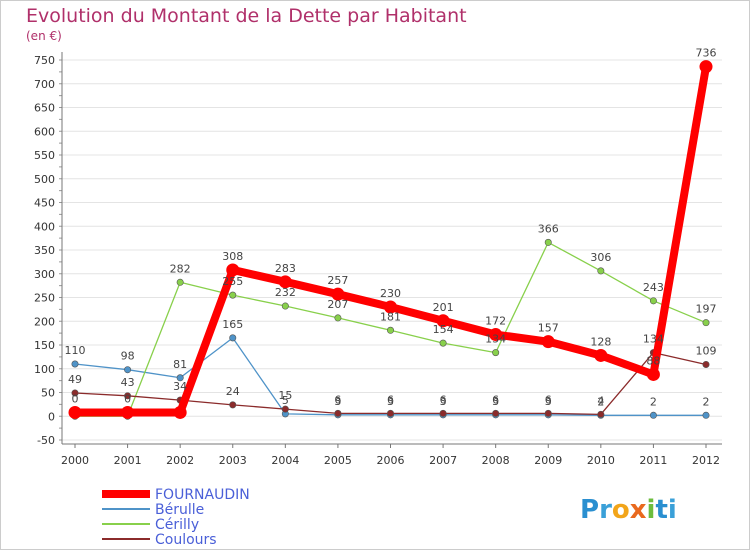 The width and height of the screenshot is (750, 550). Describe the element at coordinates (653, 360) in the screenshot. I see `data-label-0: 88` at that location.